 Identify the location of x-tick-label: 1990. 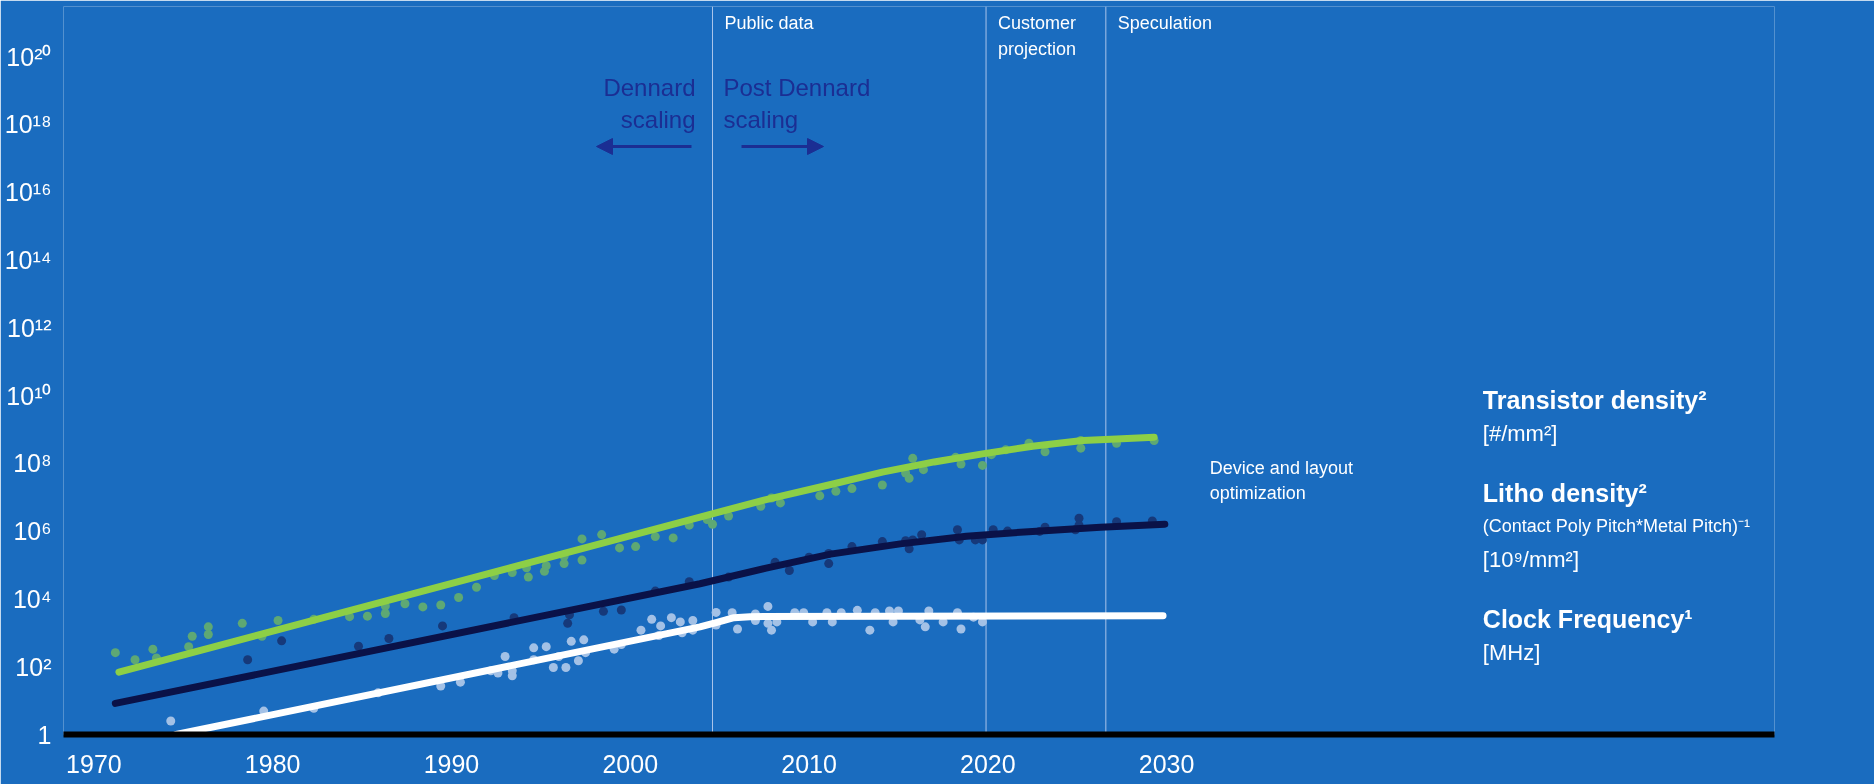
(451, 763).